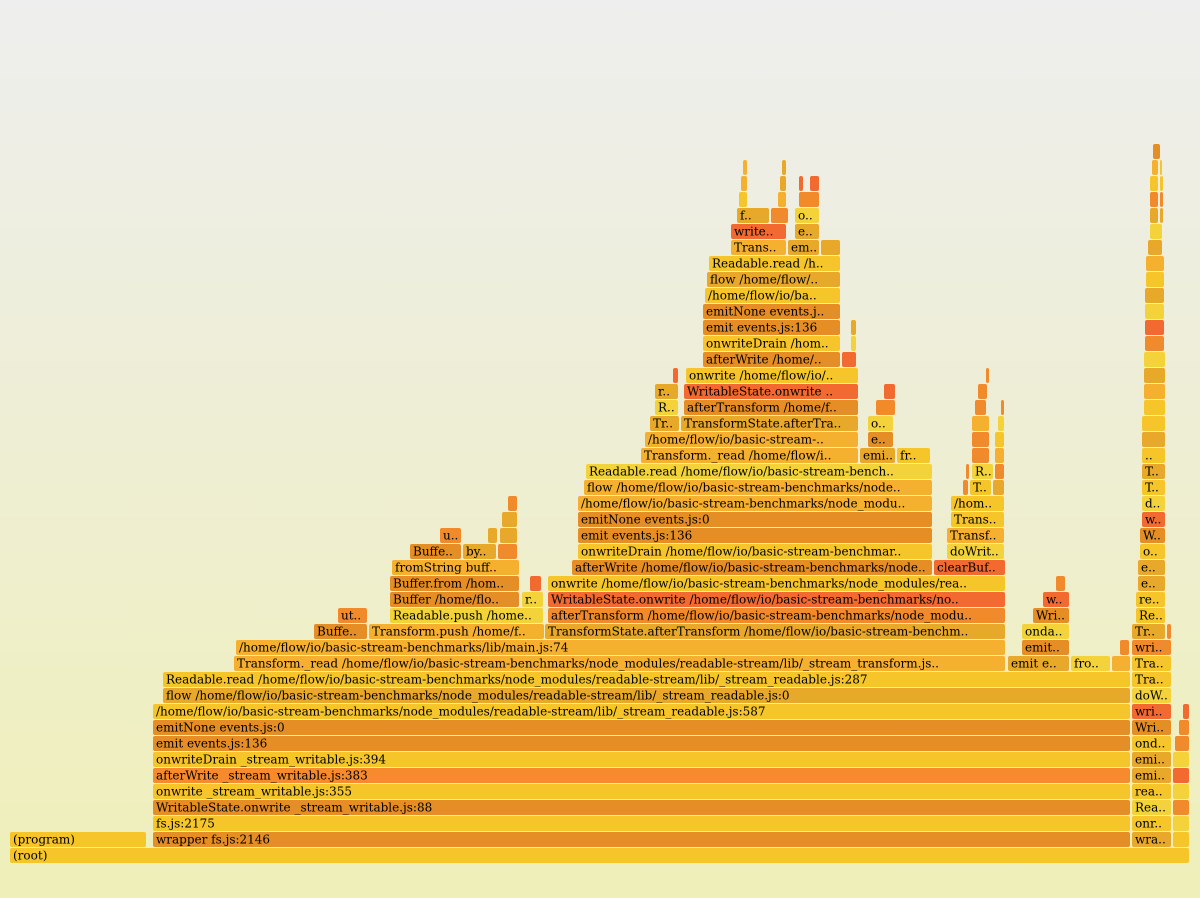 This screenshot has width=1200, height=898. I want to click on flame-frame: by.., so click(479, 551).